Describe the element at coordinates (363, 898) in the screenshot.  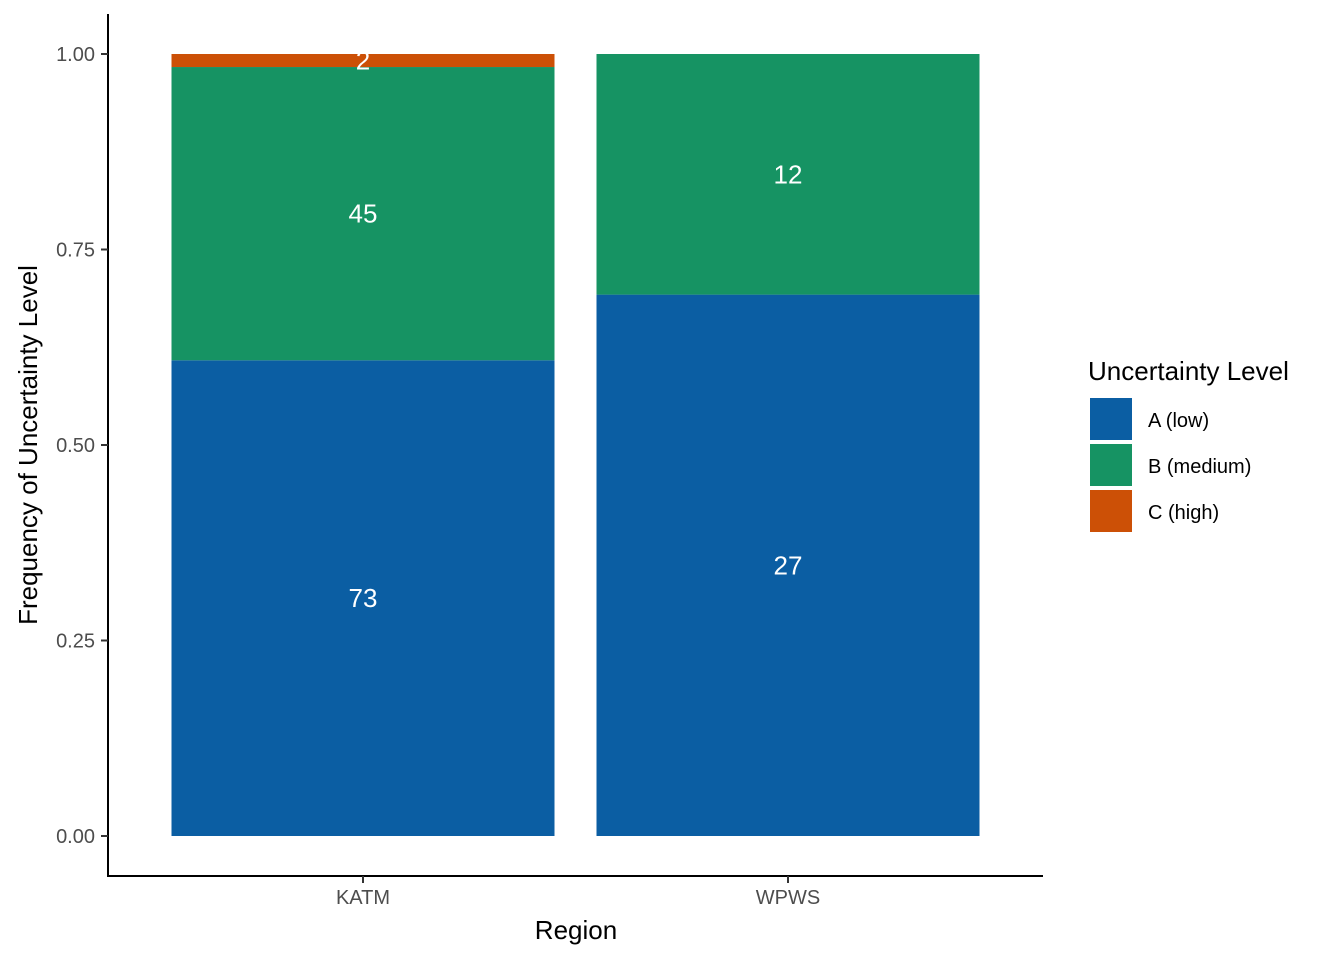
I see `x-tick-label: KATM` at that location.